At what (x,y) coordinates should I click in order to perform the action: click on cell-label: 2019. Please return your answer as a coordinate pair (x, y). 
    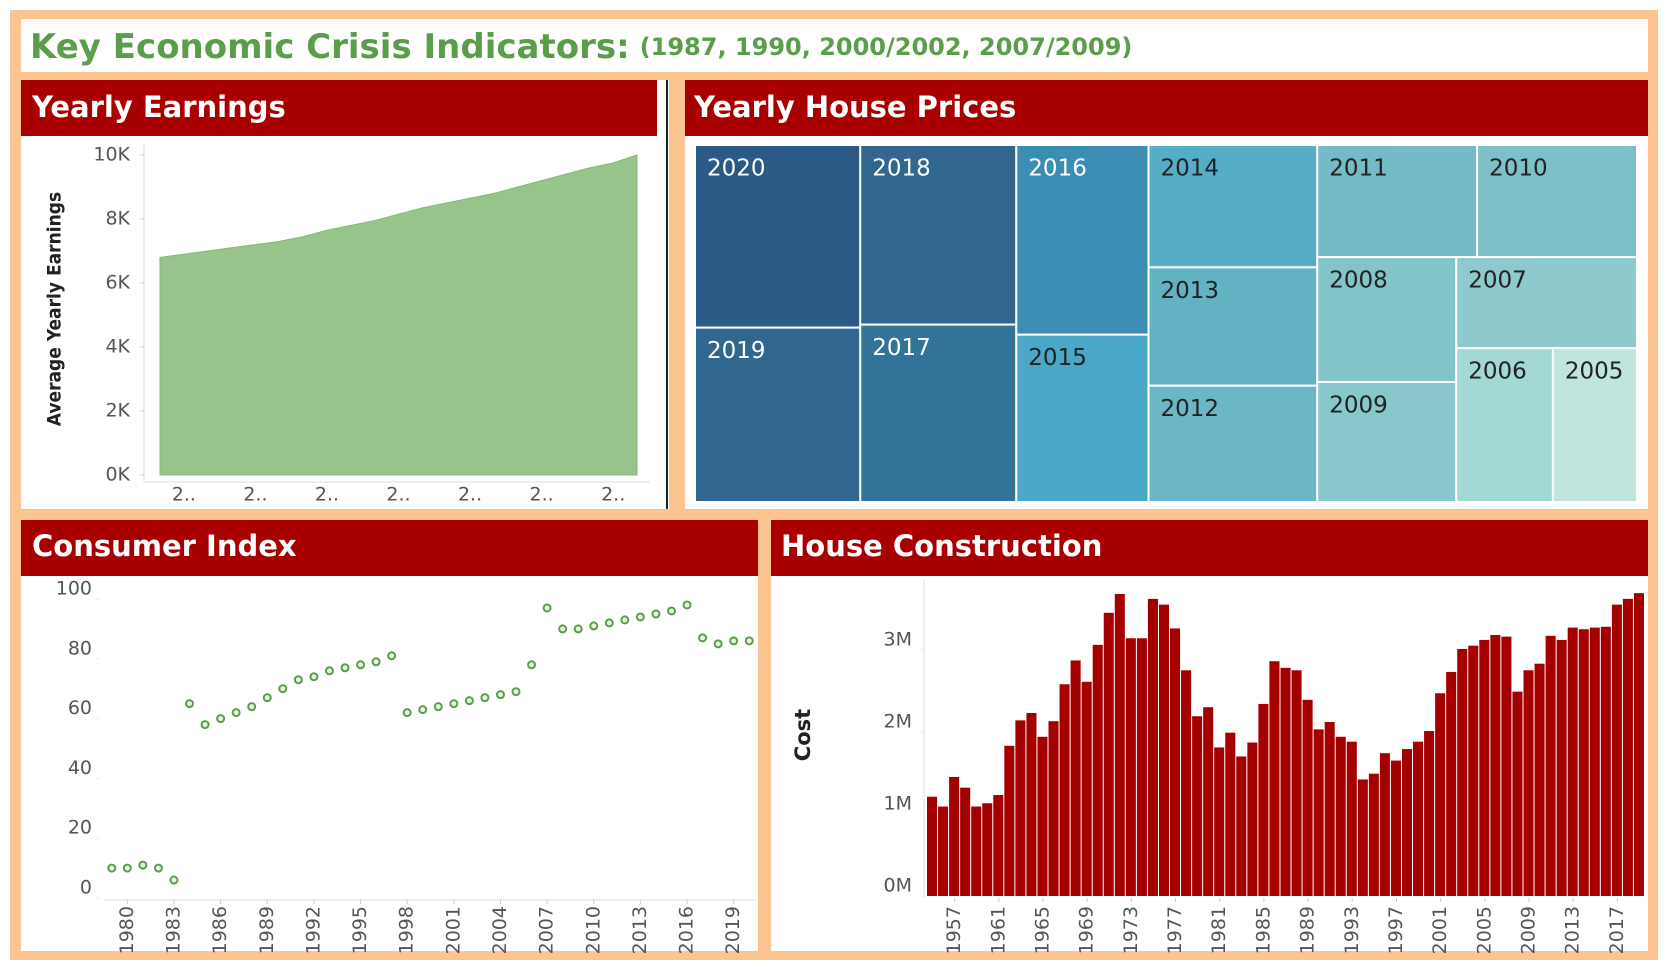
    Looking at the image, I should click on (736, 351).